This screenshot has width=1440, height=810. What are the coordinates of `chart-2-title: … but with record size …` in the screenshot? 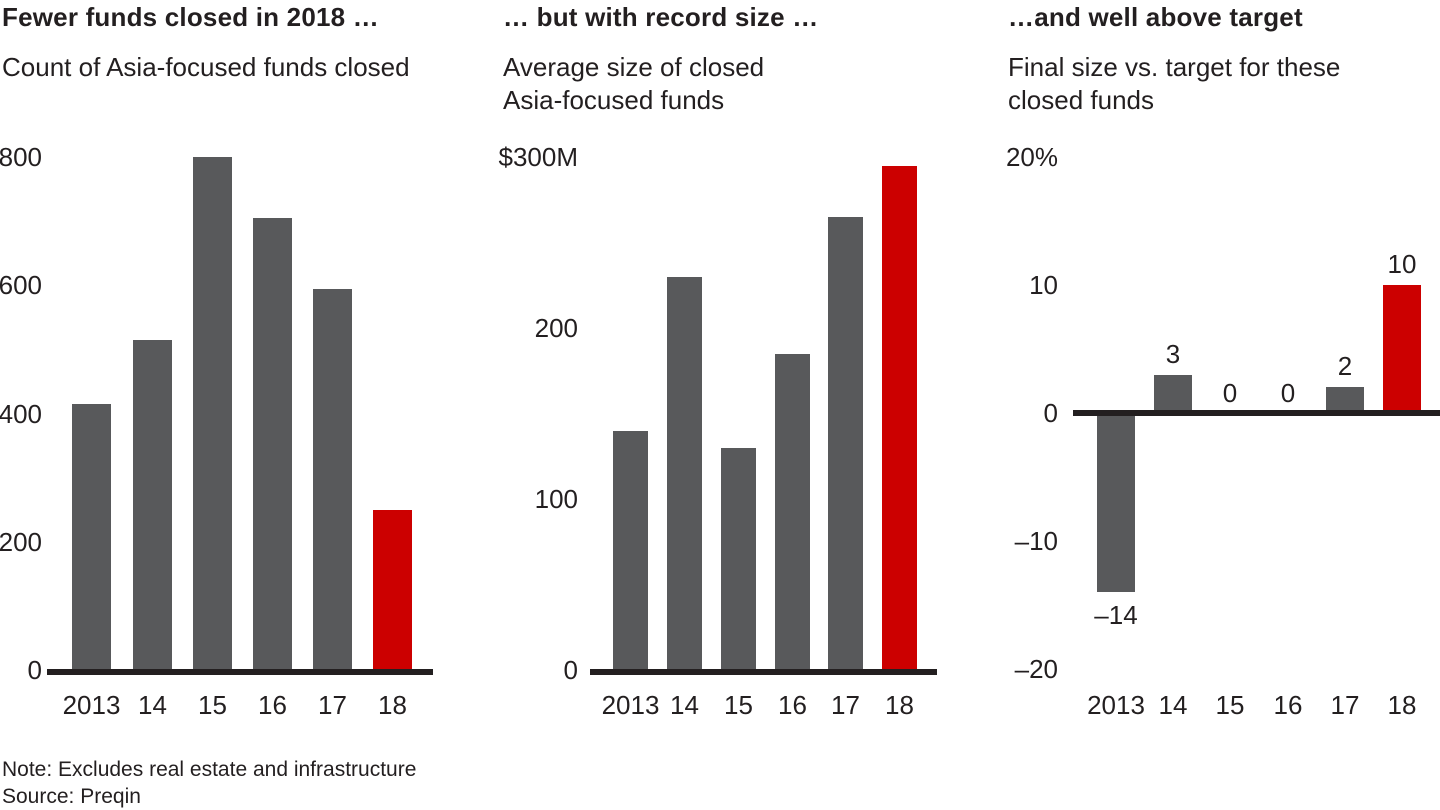 It's located at (661, 17).